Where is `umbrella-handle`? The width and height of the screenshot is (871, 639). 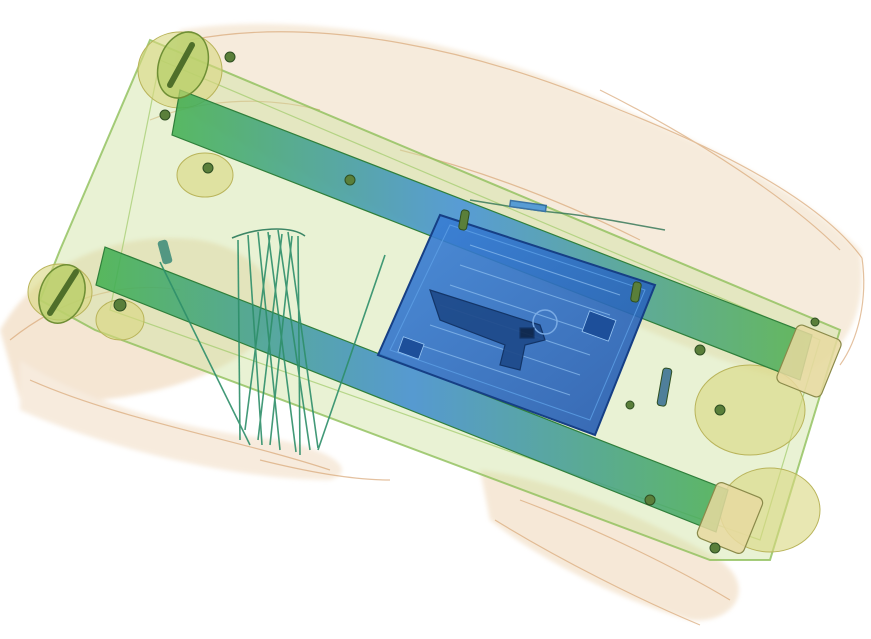
umbrella-handle is located at coordinates (165, 252).